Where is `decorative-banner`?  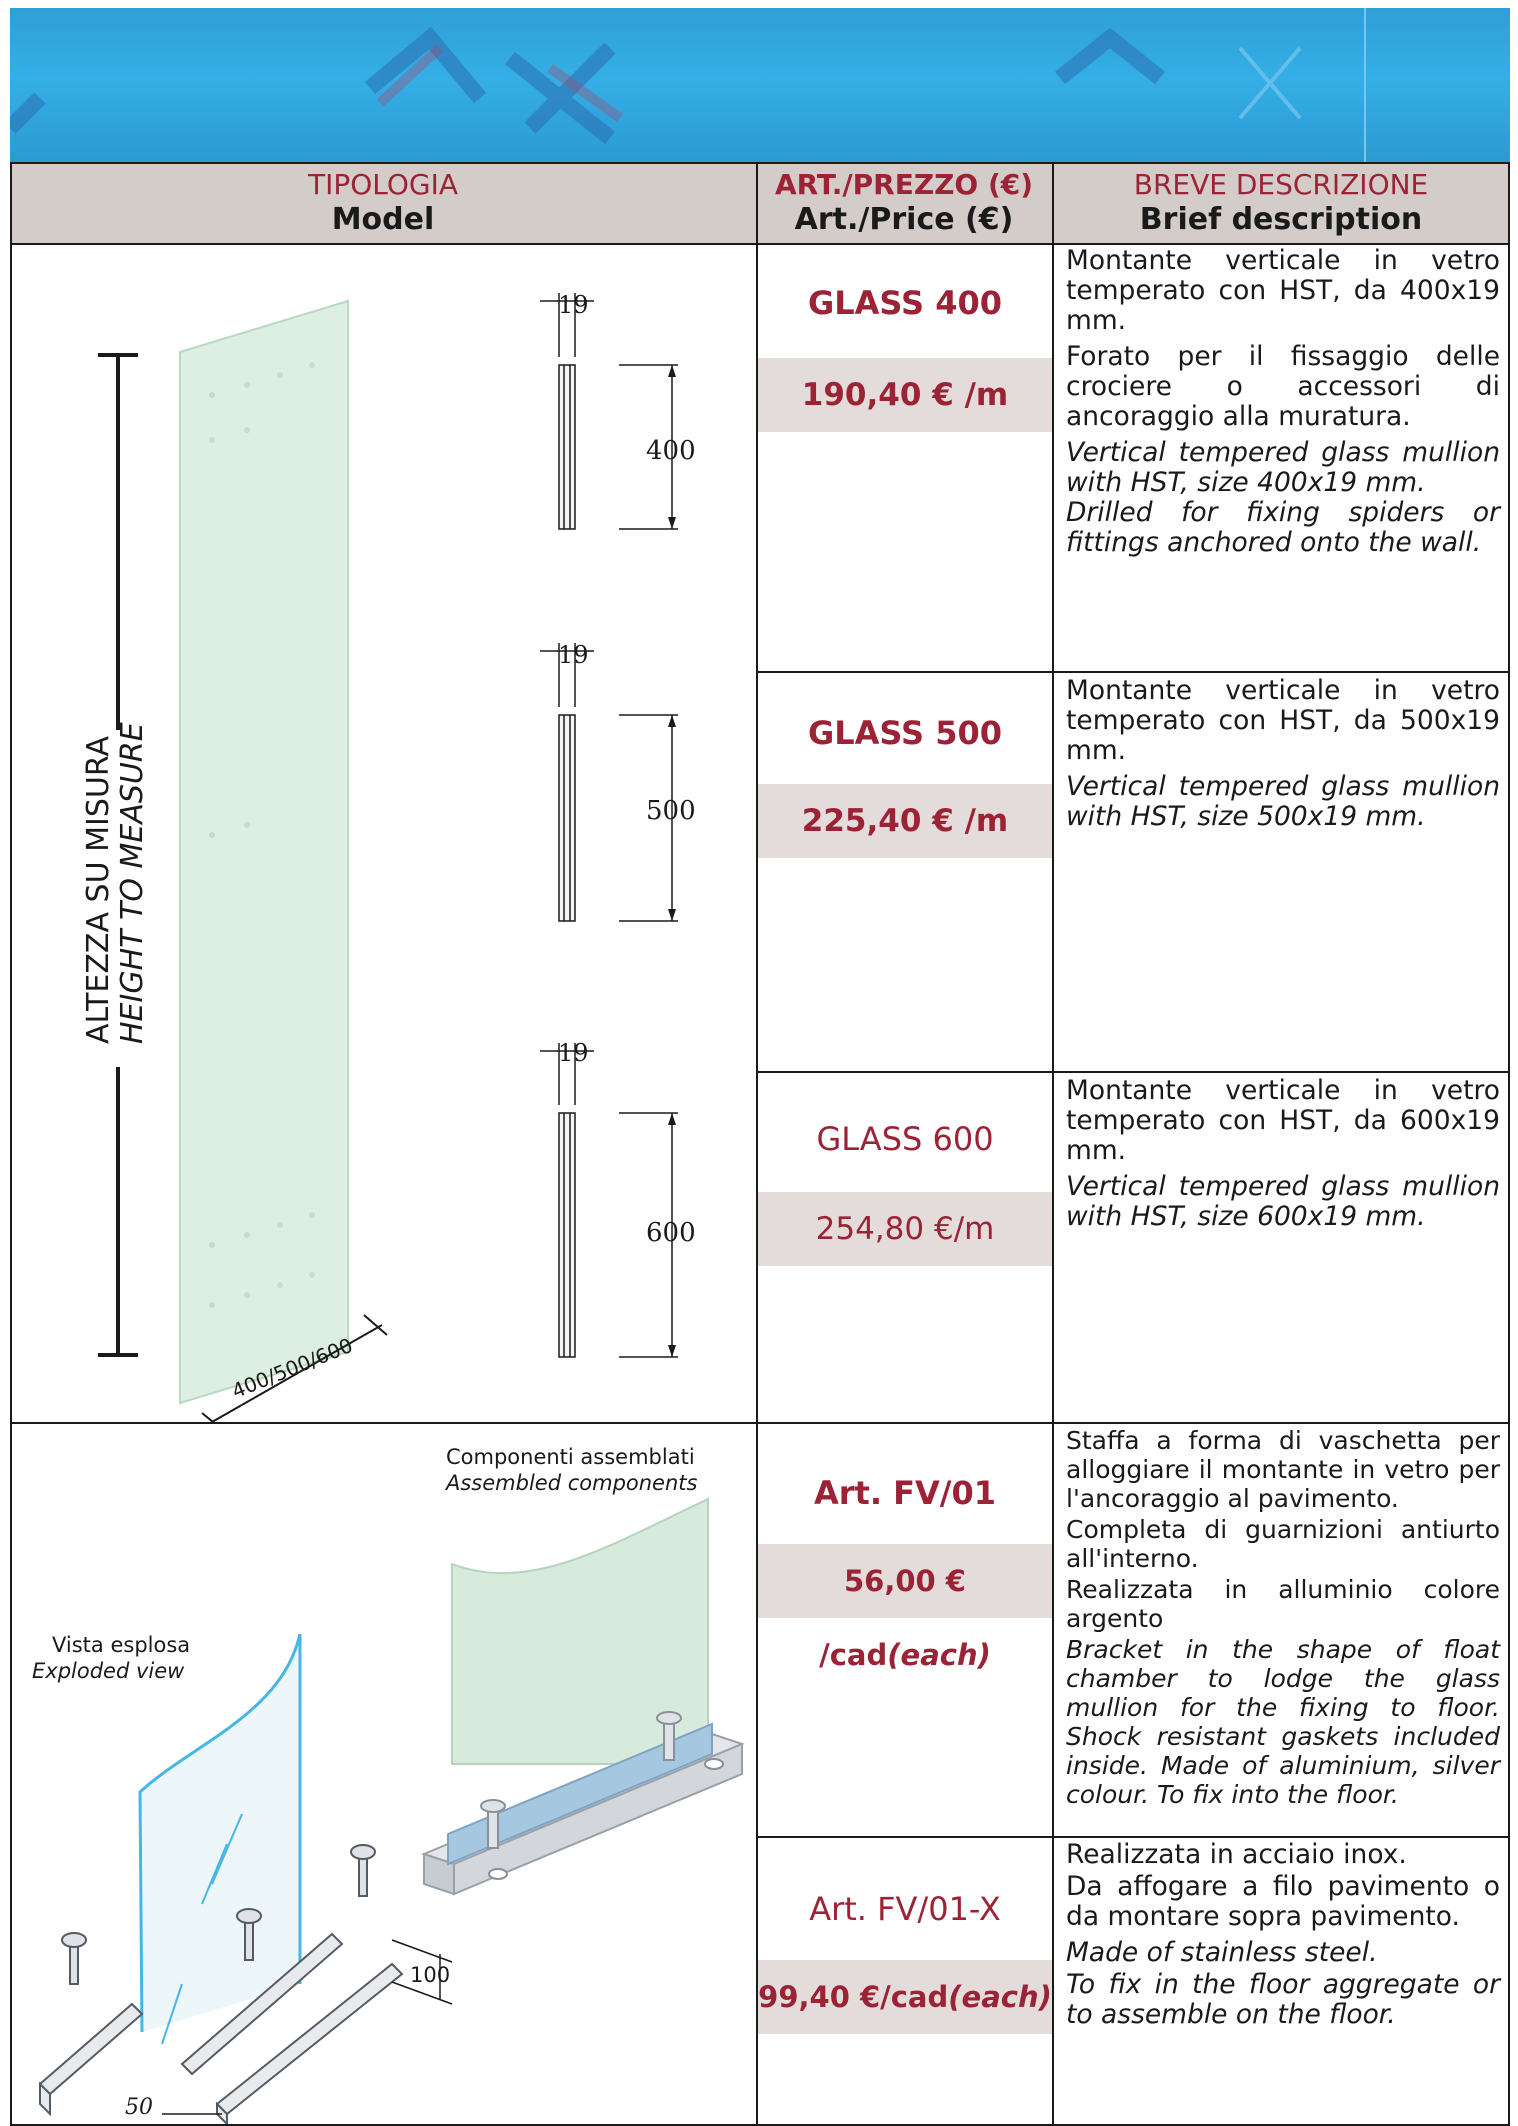 decorative-banner is located at coordinates (760, 85).